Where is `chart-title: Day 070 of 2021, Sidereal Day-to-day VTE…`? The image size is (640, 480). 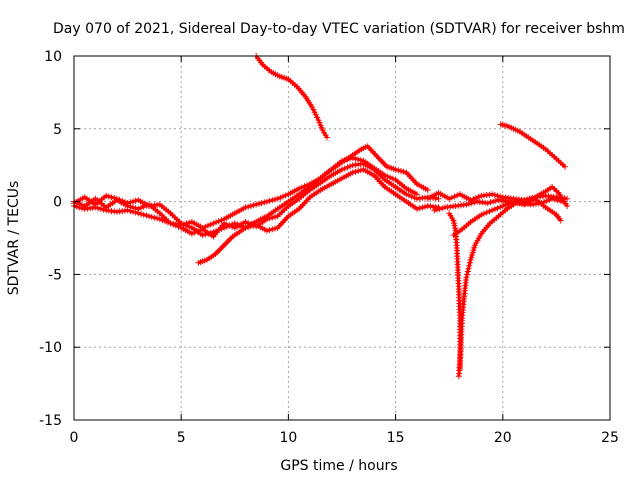 chart-title: Day 070 of 2021, Sidereal Day-to-day VTE… is located at coordinates (339, 29).